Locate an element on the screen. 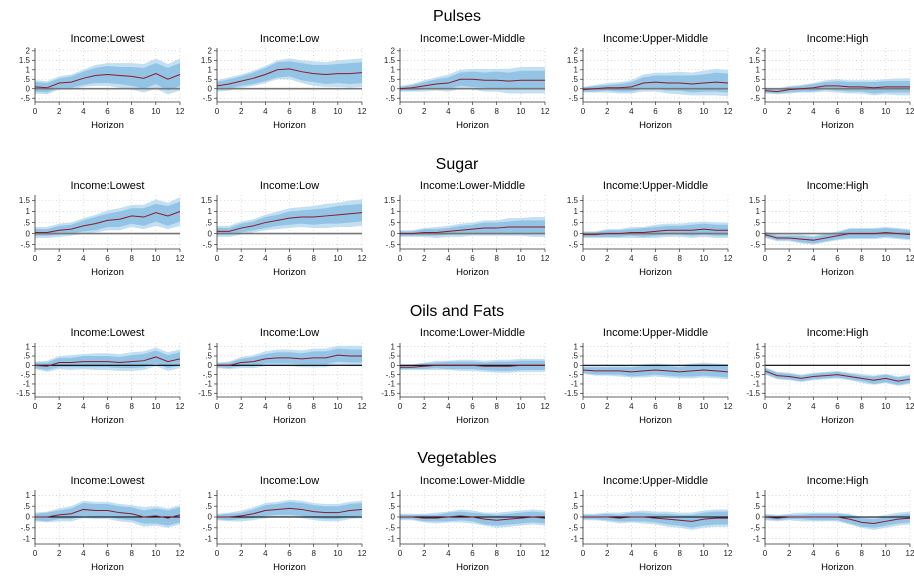  y-tick-label: -1.5 is located at coordinates (388, 393).